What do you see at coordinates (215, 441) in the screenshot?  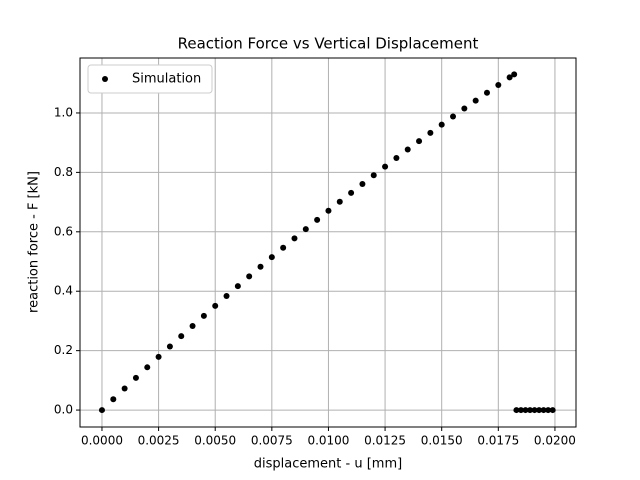 I see `x-tick-label: 0.0050` at bounding box center [215, 441].